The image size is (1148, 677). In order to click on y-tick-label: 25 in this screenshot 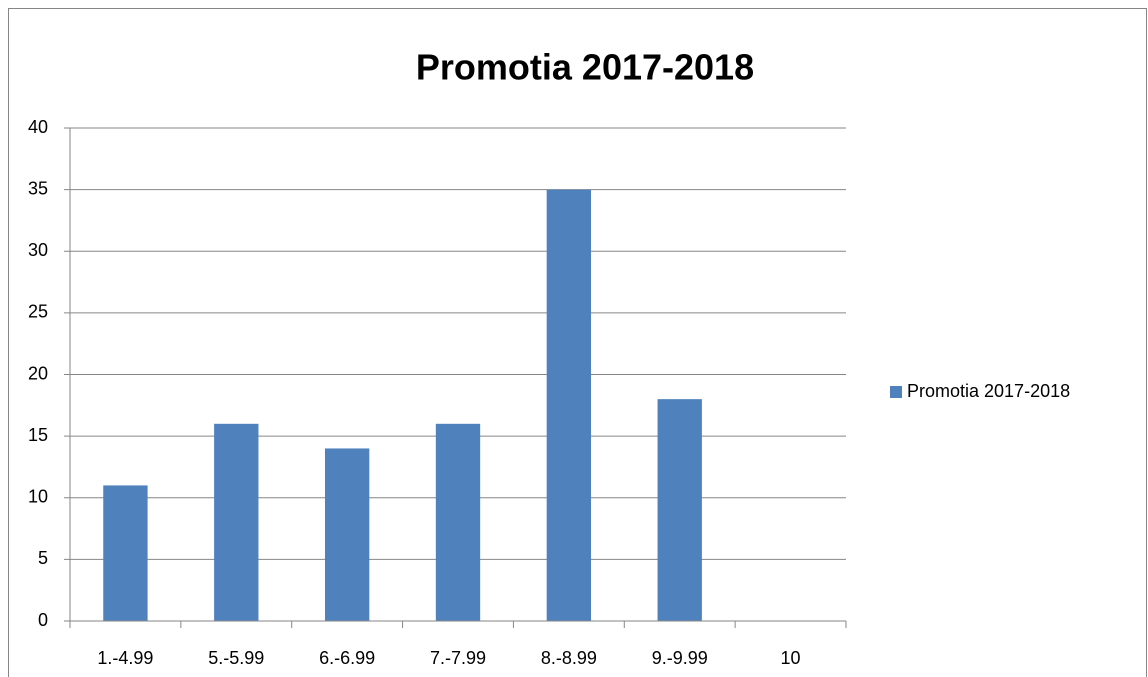, I will do `click(38, 312)`.